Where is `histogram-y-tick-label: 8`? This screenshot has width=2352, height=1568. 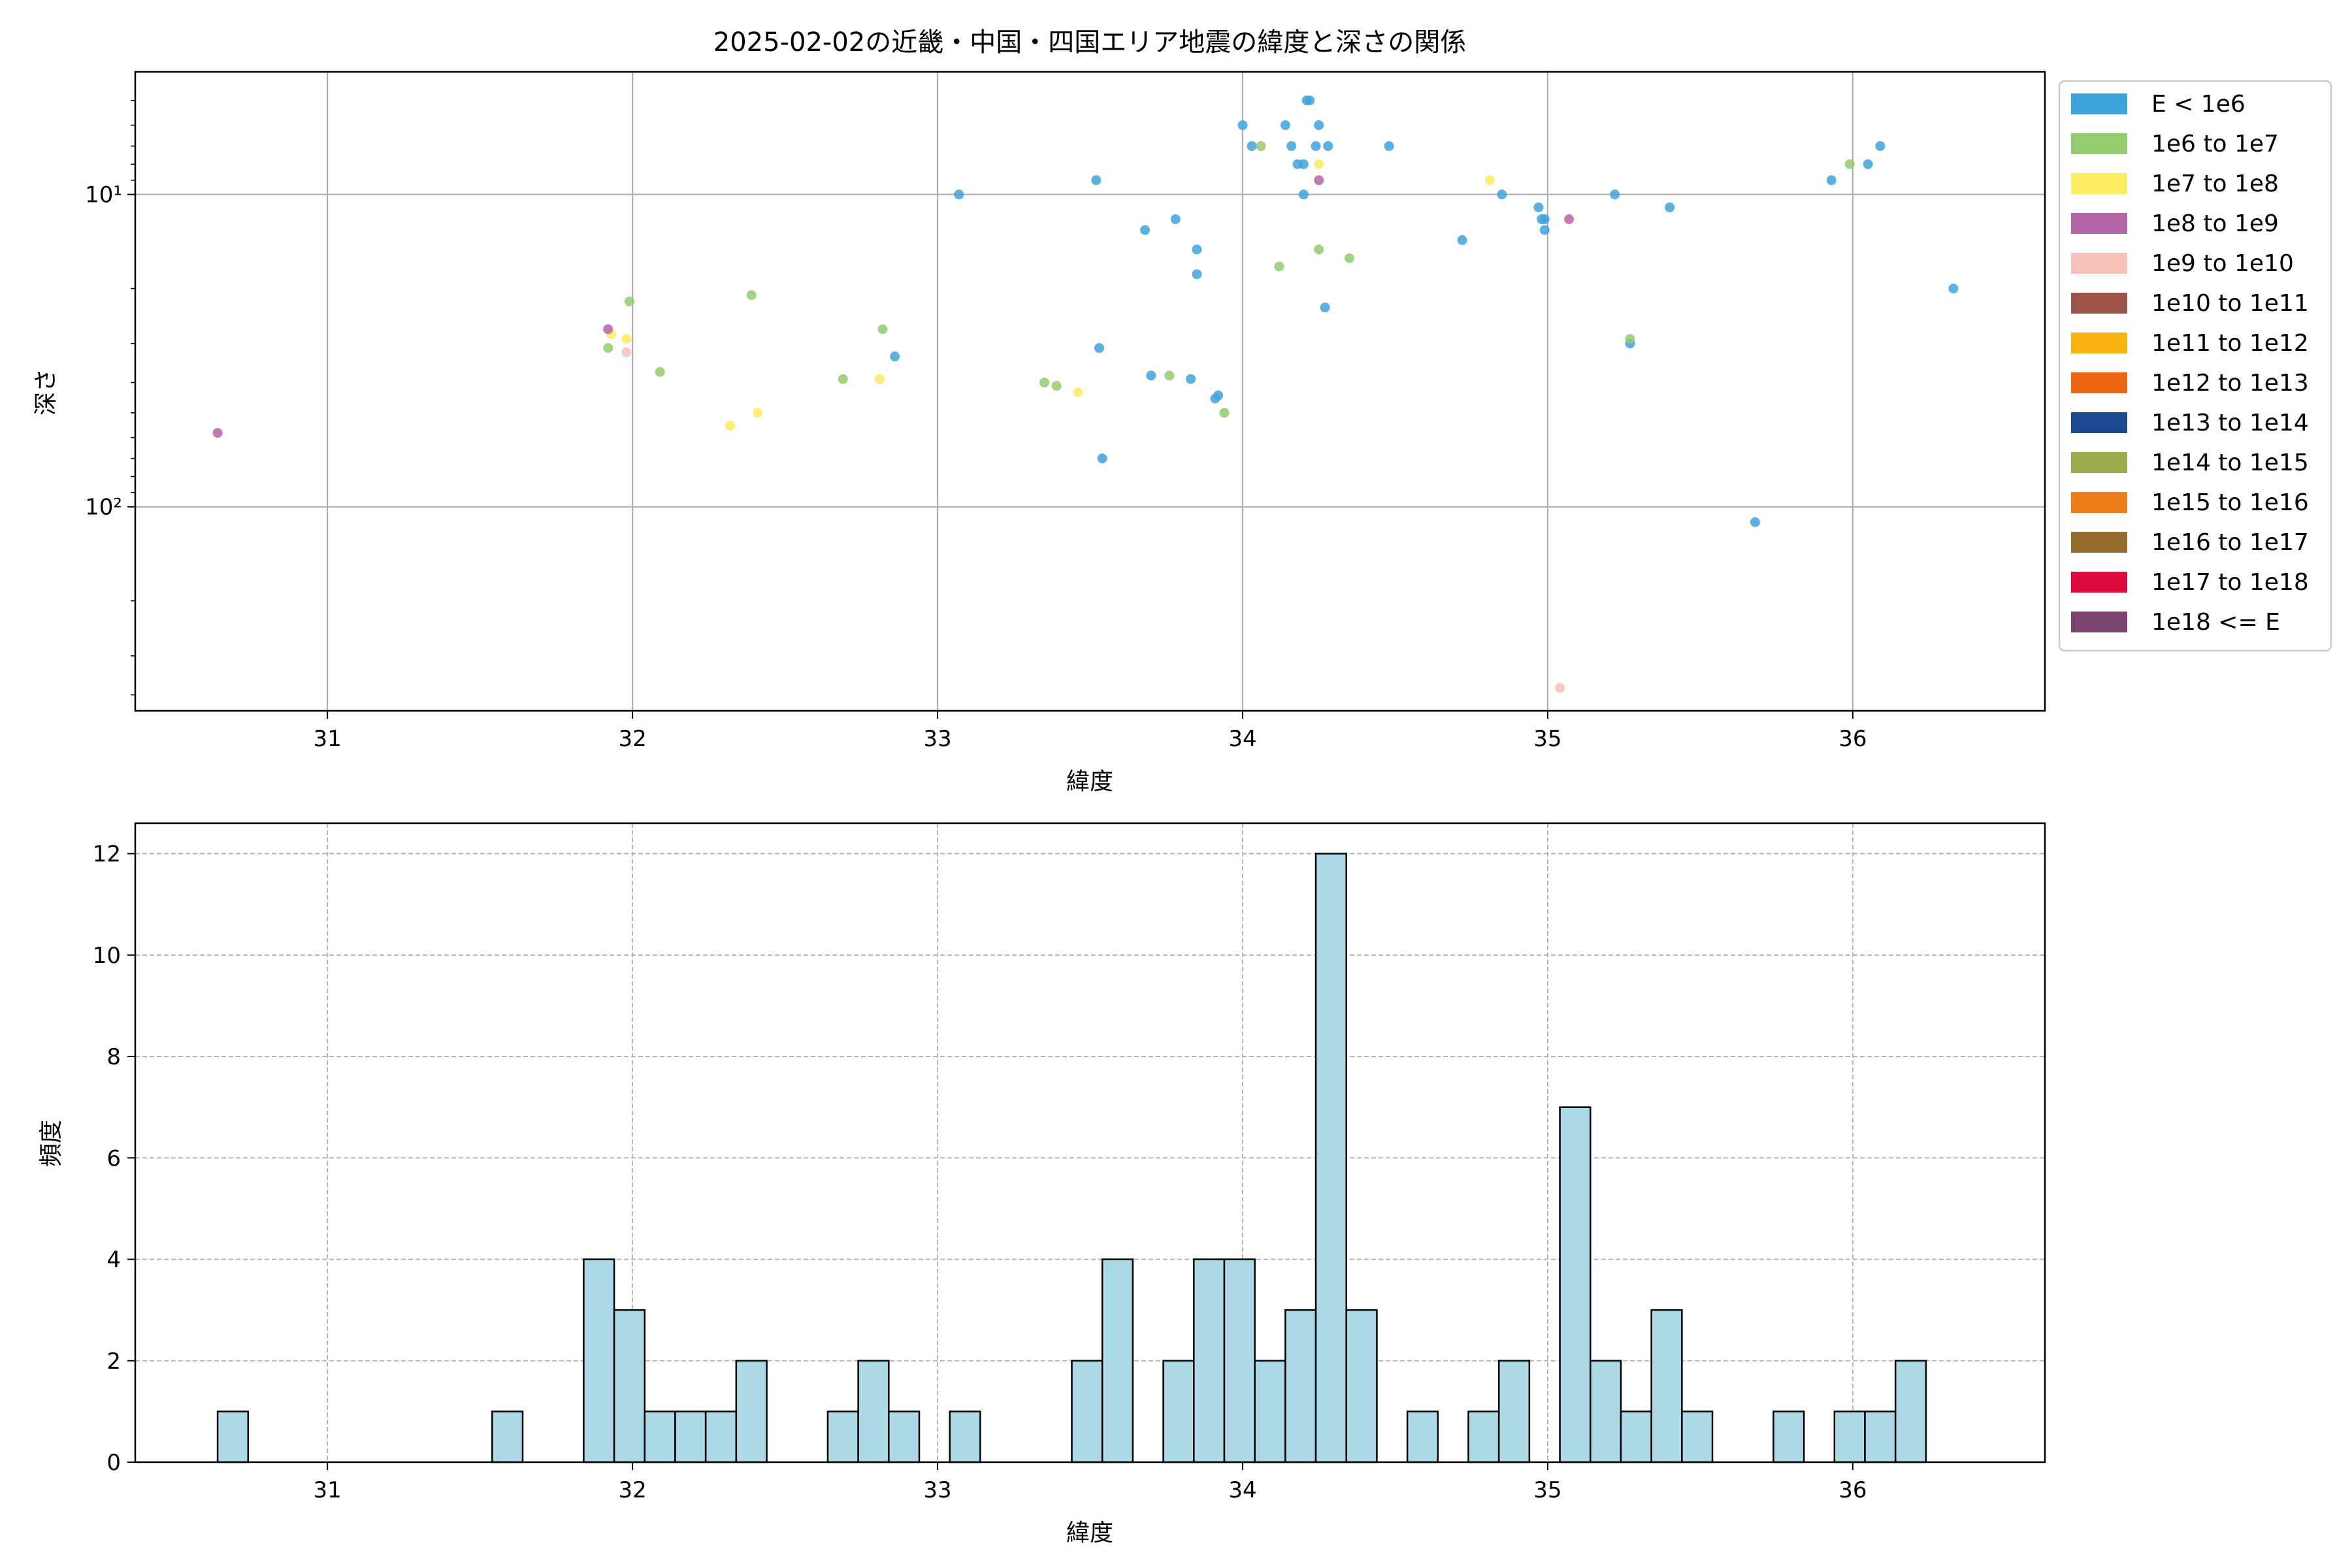
histogram-y-tick-label: 8 is located at coordinates (113, 1057).